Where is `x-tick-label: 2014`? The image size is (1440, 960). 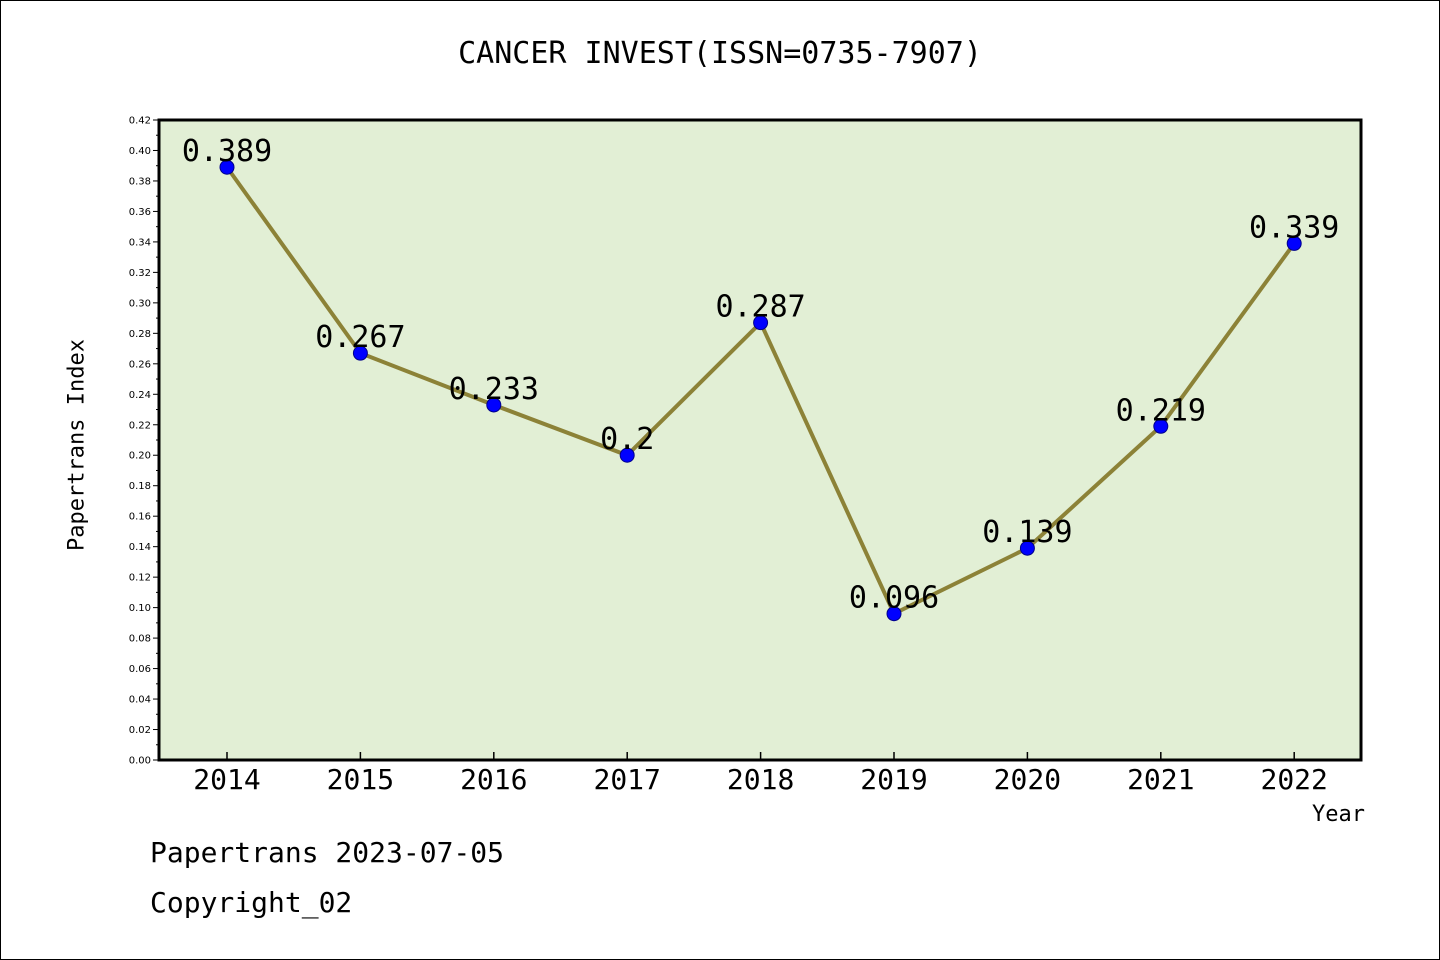 x-tick-label: 2014 is located at coordinates (226, 779).